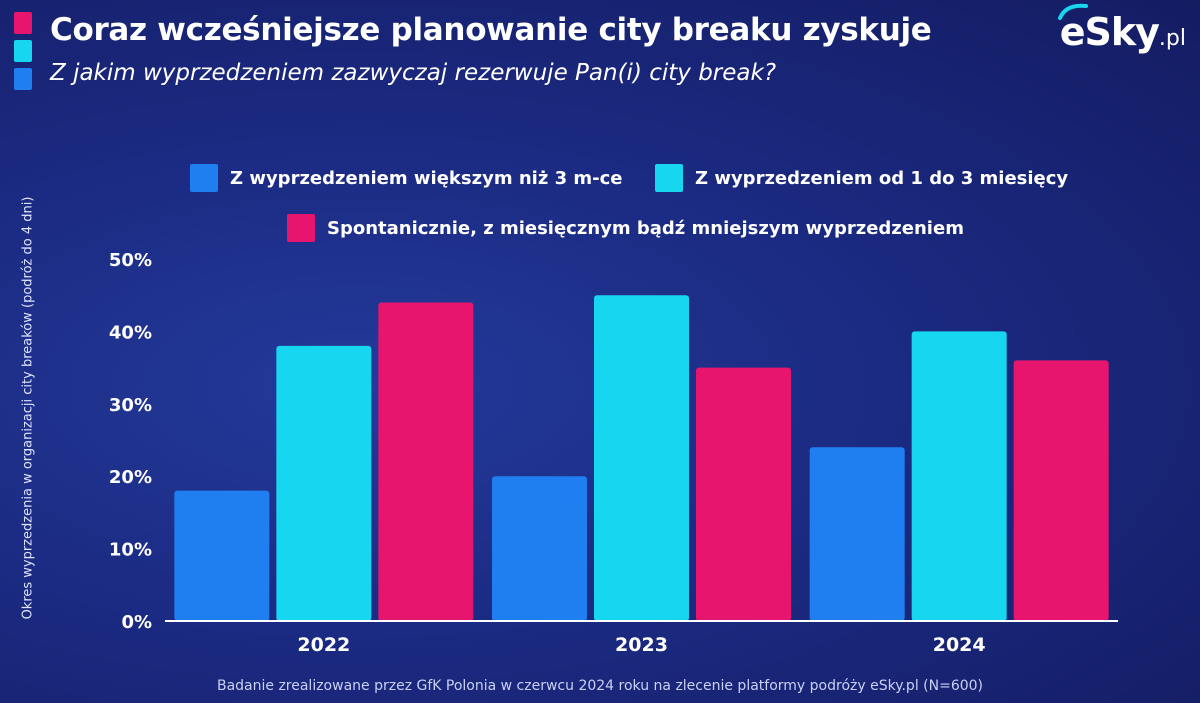 Image resolution: width=1200 pixels, height=703 pixels. Describe the element at coordinates (130, 405) in the screenshot. I see `y-tick-label: 30%` at that location.